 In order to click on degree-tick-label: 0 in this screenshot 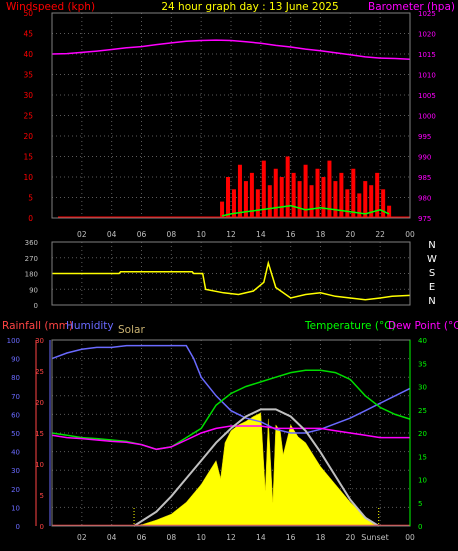, I will do `click(36, 306)`.